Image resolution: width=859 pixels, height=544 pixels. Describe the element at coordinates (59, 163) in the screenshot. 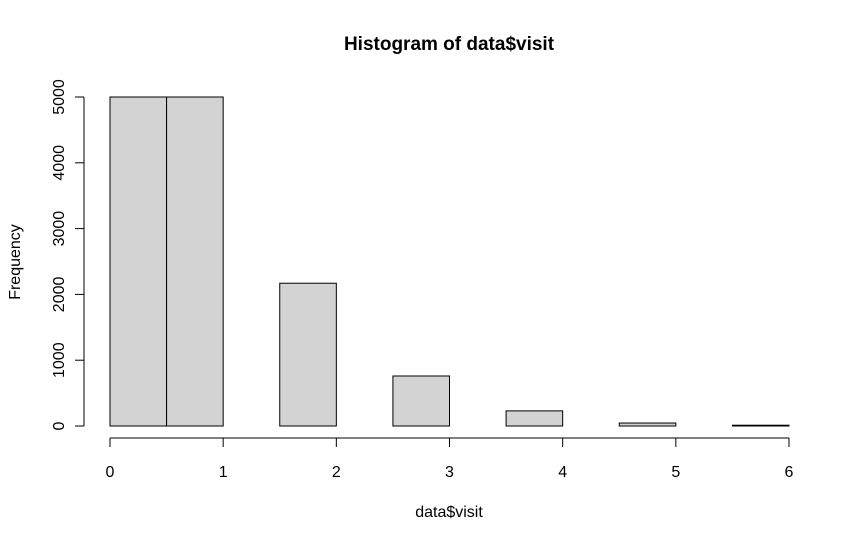

I see `y-tick-label: 4000` at that location.